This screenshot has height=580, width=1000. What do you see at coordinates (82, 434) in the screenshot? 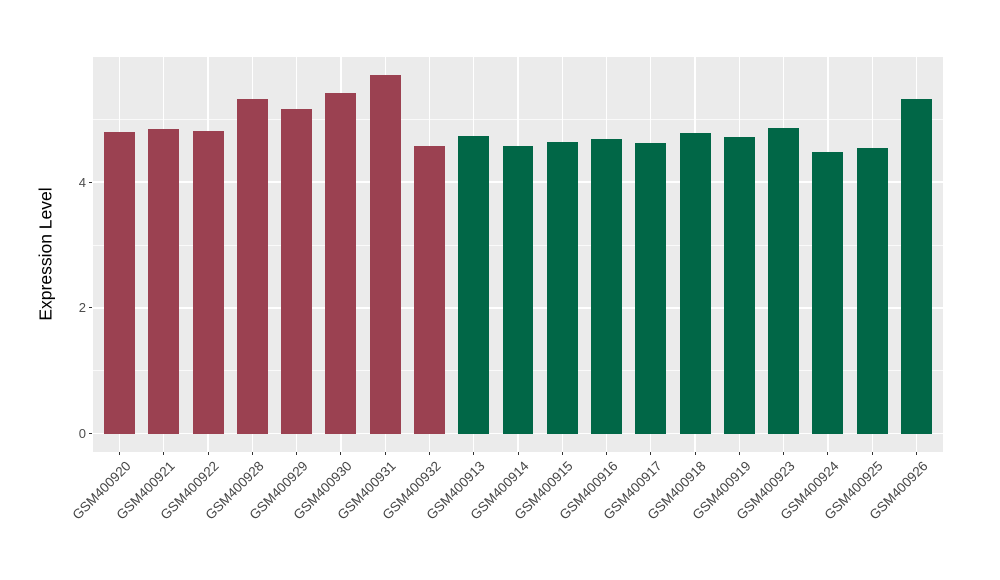
I see `y-tick-label: 0` at bounding box center [82, 434].